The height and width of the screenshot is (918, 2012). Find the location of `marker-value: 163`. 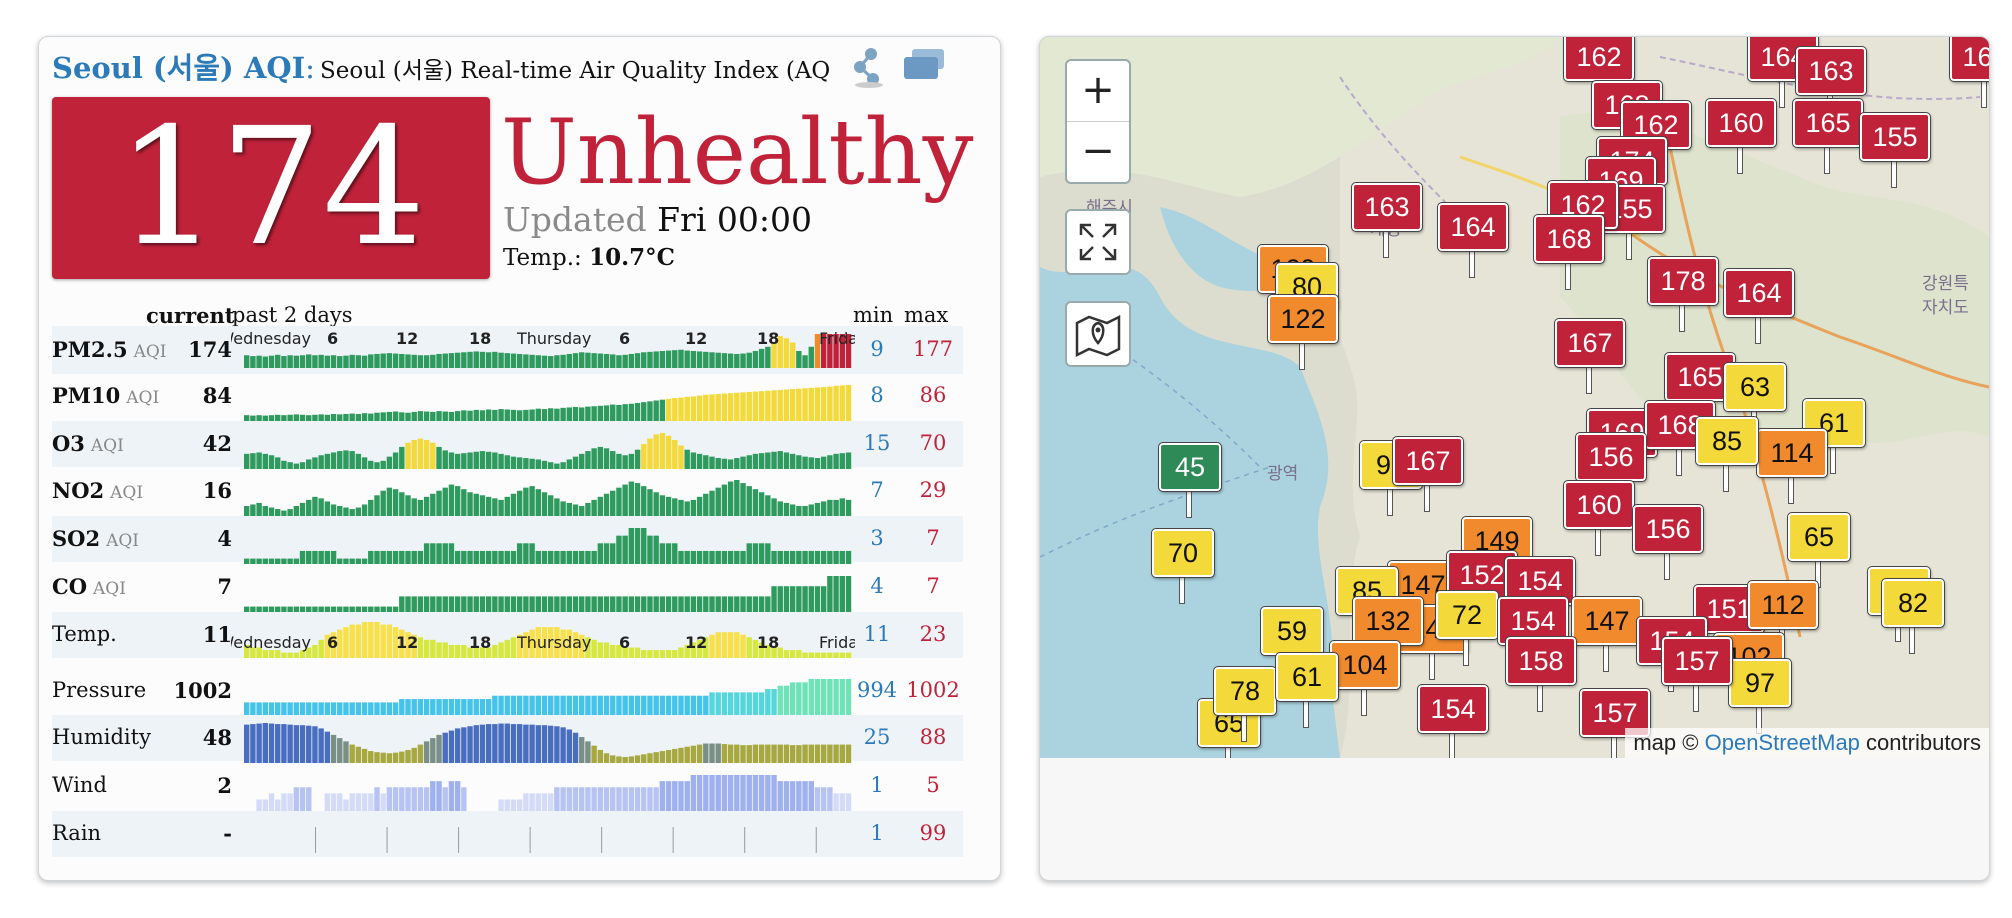

marker-value: 163 is located at coordinates (1831, 71).